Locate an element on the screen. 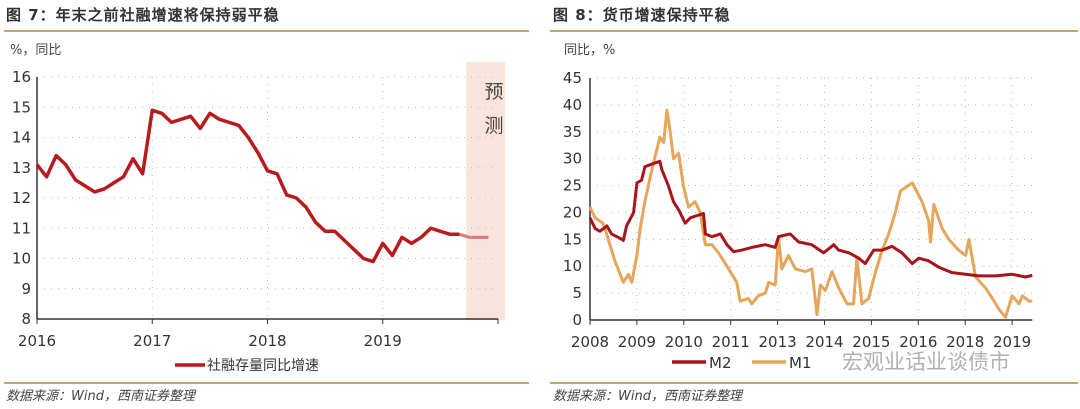 The image size is (1080, 409). x-tick-label: 2017 is located at coordinates (152, 341).